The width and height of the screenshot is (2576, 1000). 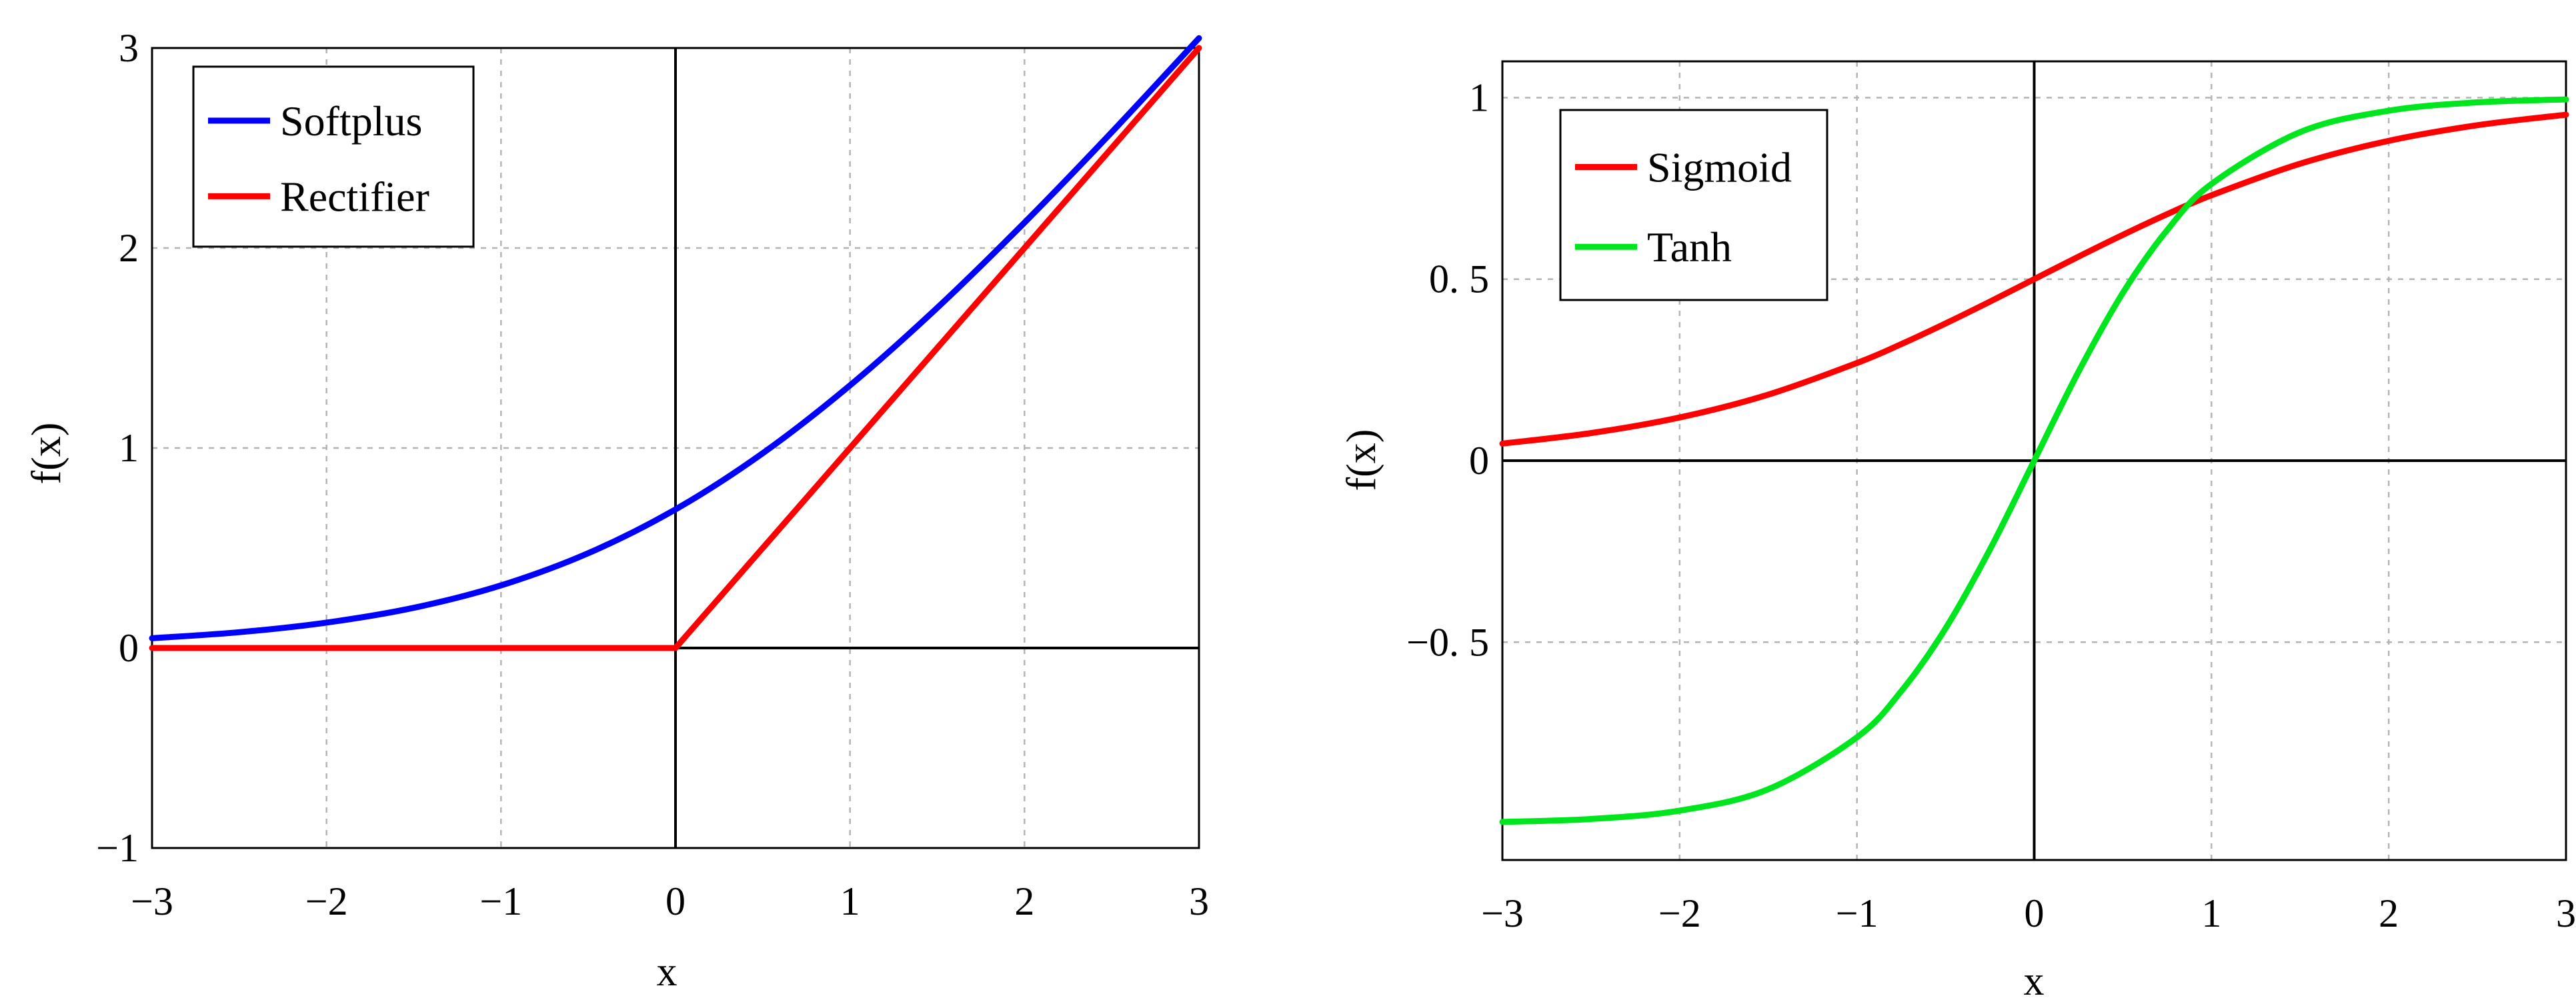 What do you see at coordinates (129, 48) in the screenshot?
I see `y-tick-label: 3` at bounding box center [129, 48].